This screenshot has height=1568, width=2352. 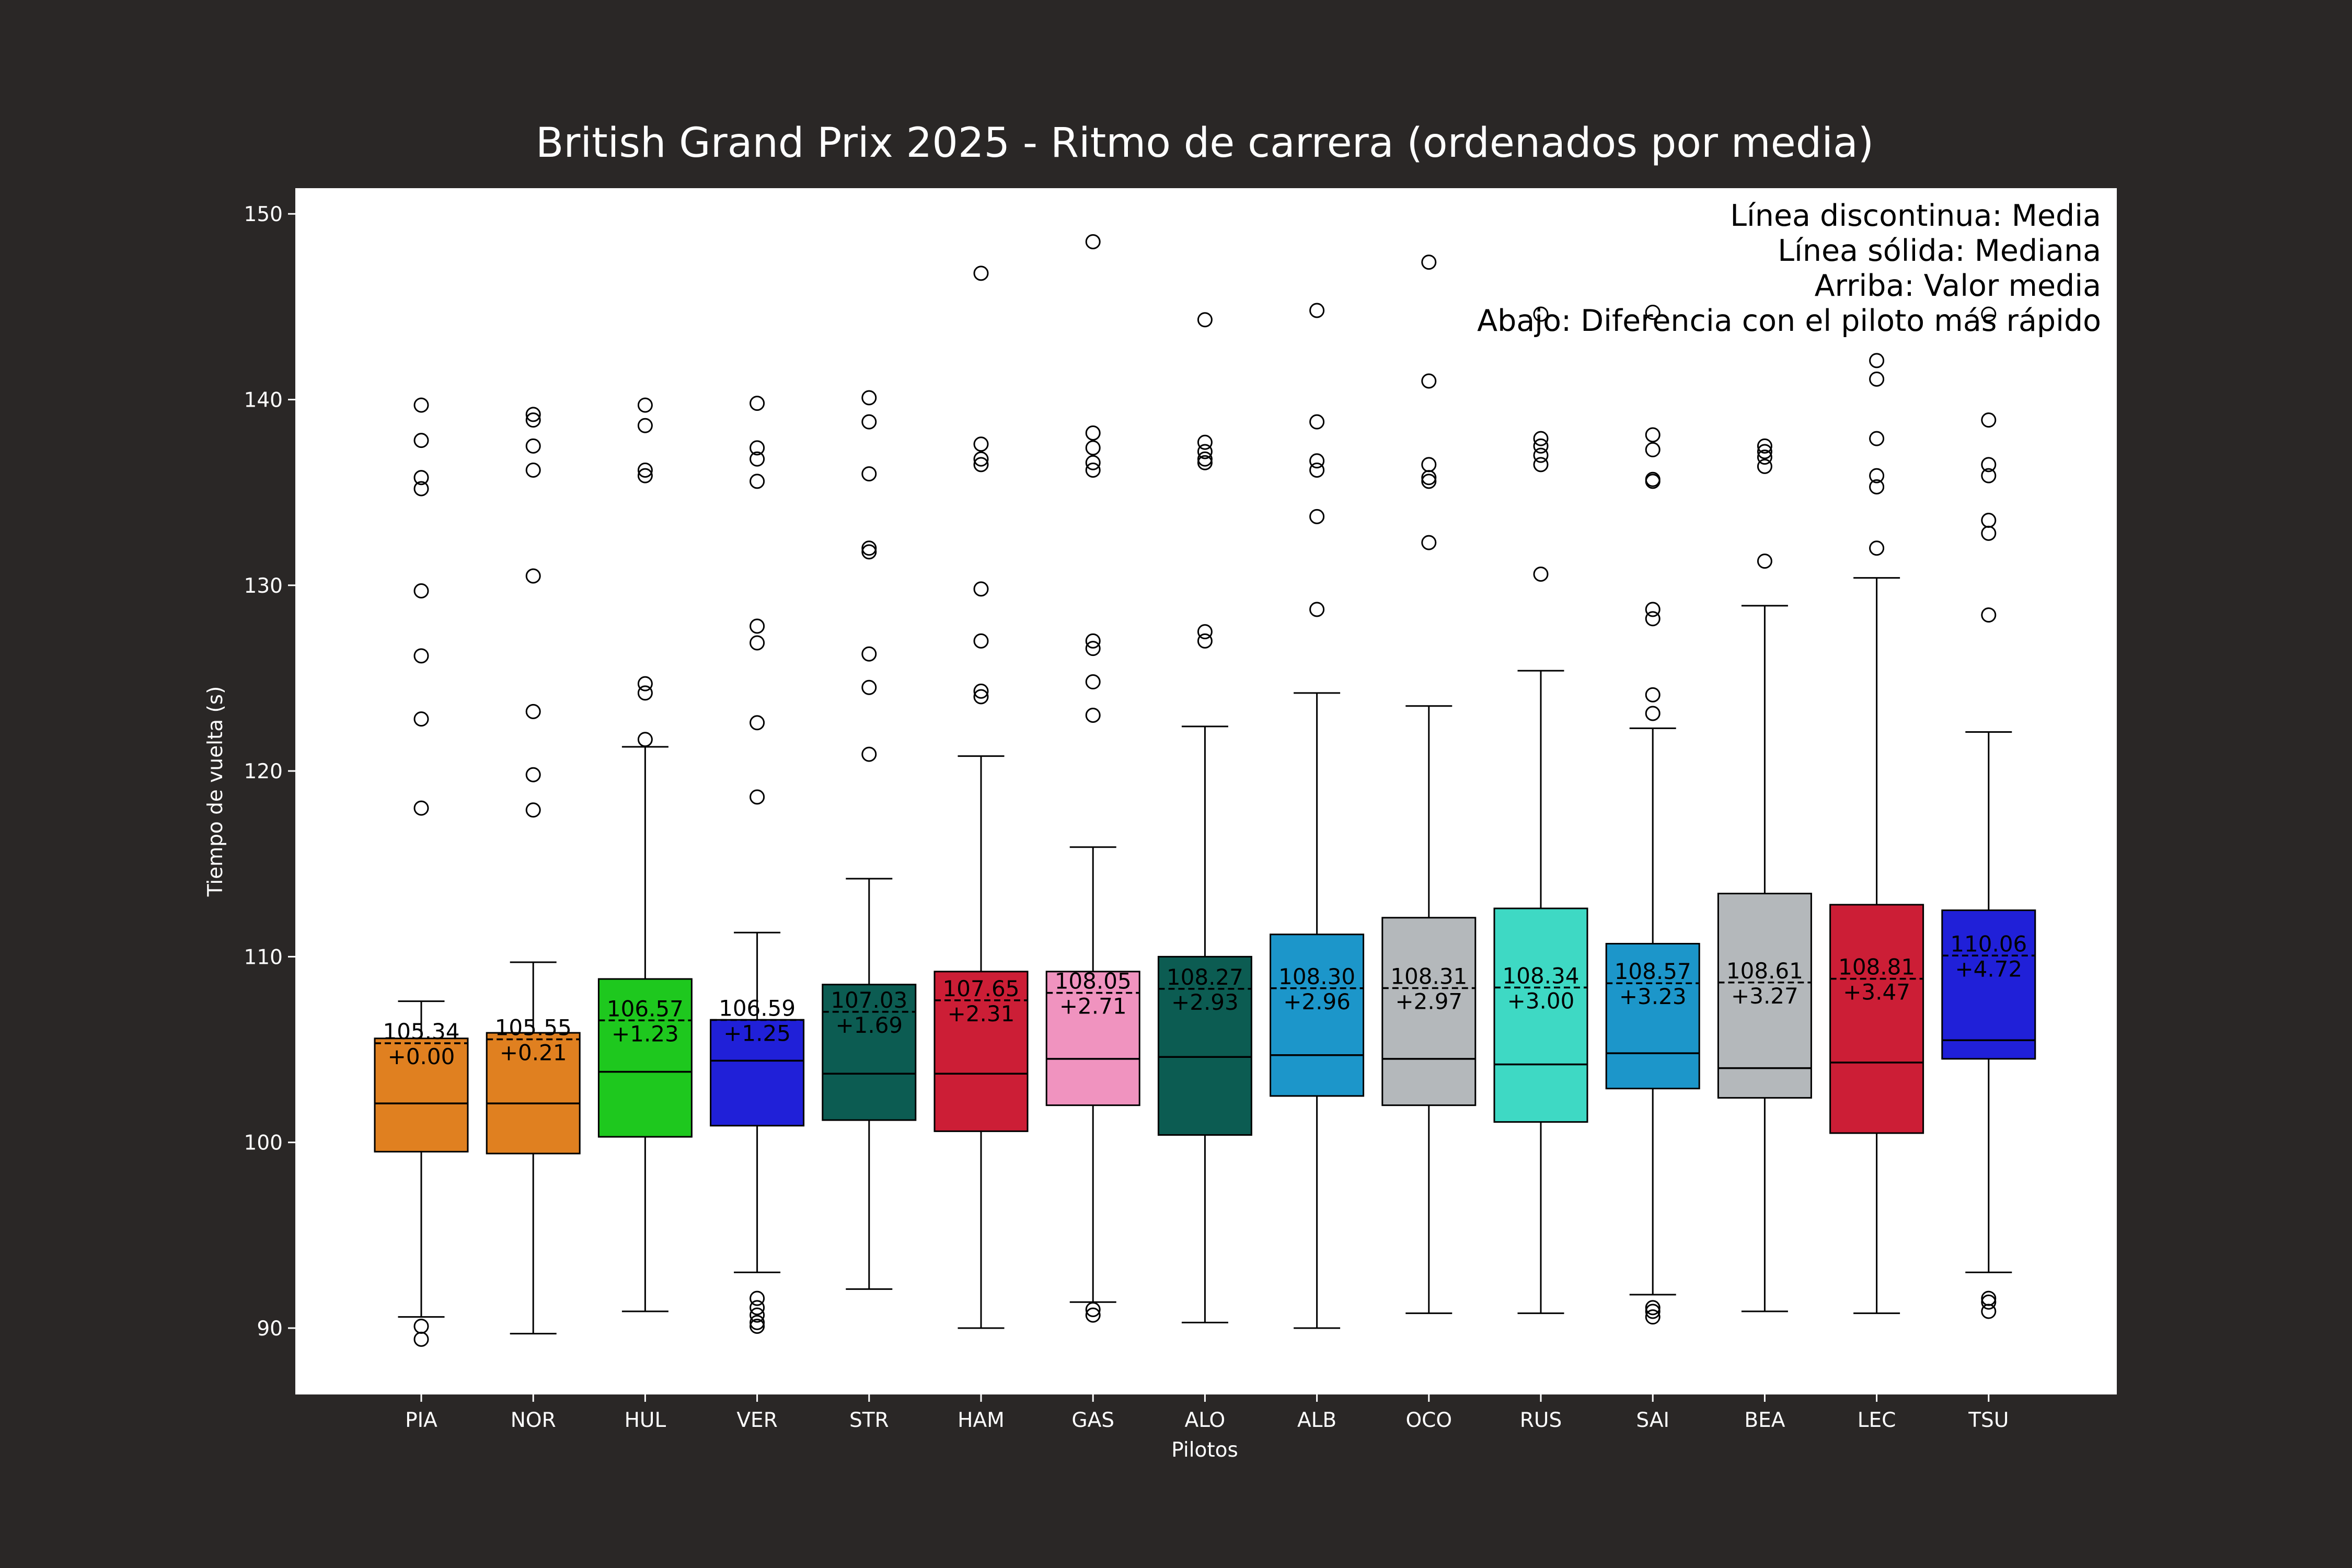 What do you see at coordinates (757, 1033) in the screenshot?
I see `diff-value-label: +1.25` at bounding box center [757, 1033].